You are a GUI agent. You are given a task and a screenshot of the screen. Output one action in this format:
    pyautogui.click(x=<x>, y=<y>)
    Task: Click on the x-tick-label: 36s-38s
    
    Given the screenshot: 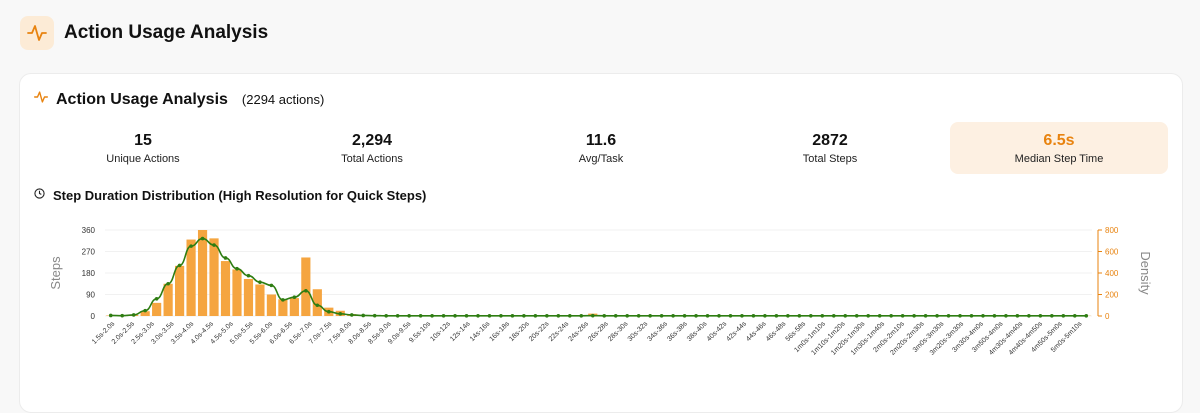 What is the action you would take?
    pyautogui.click(x=677, y=331)
    